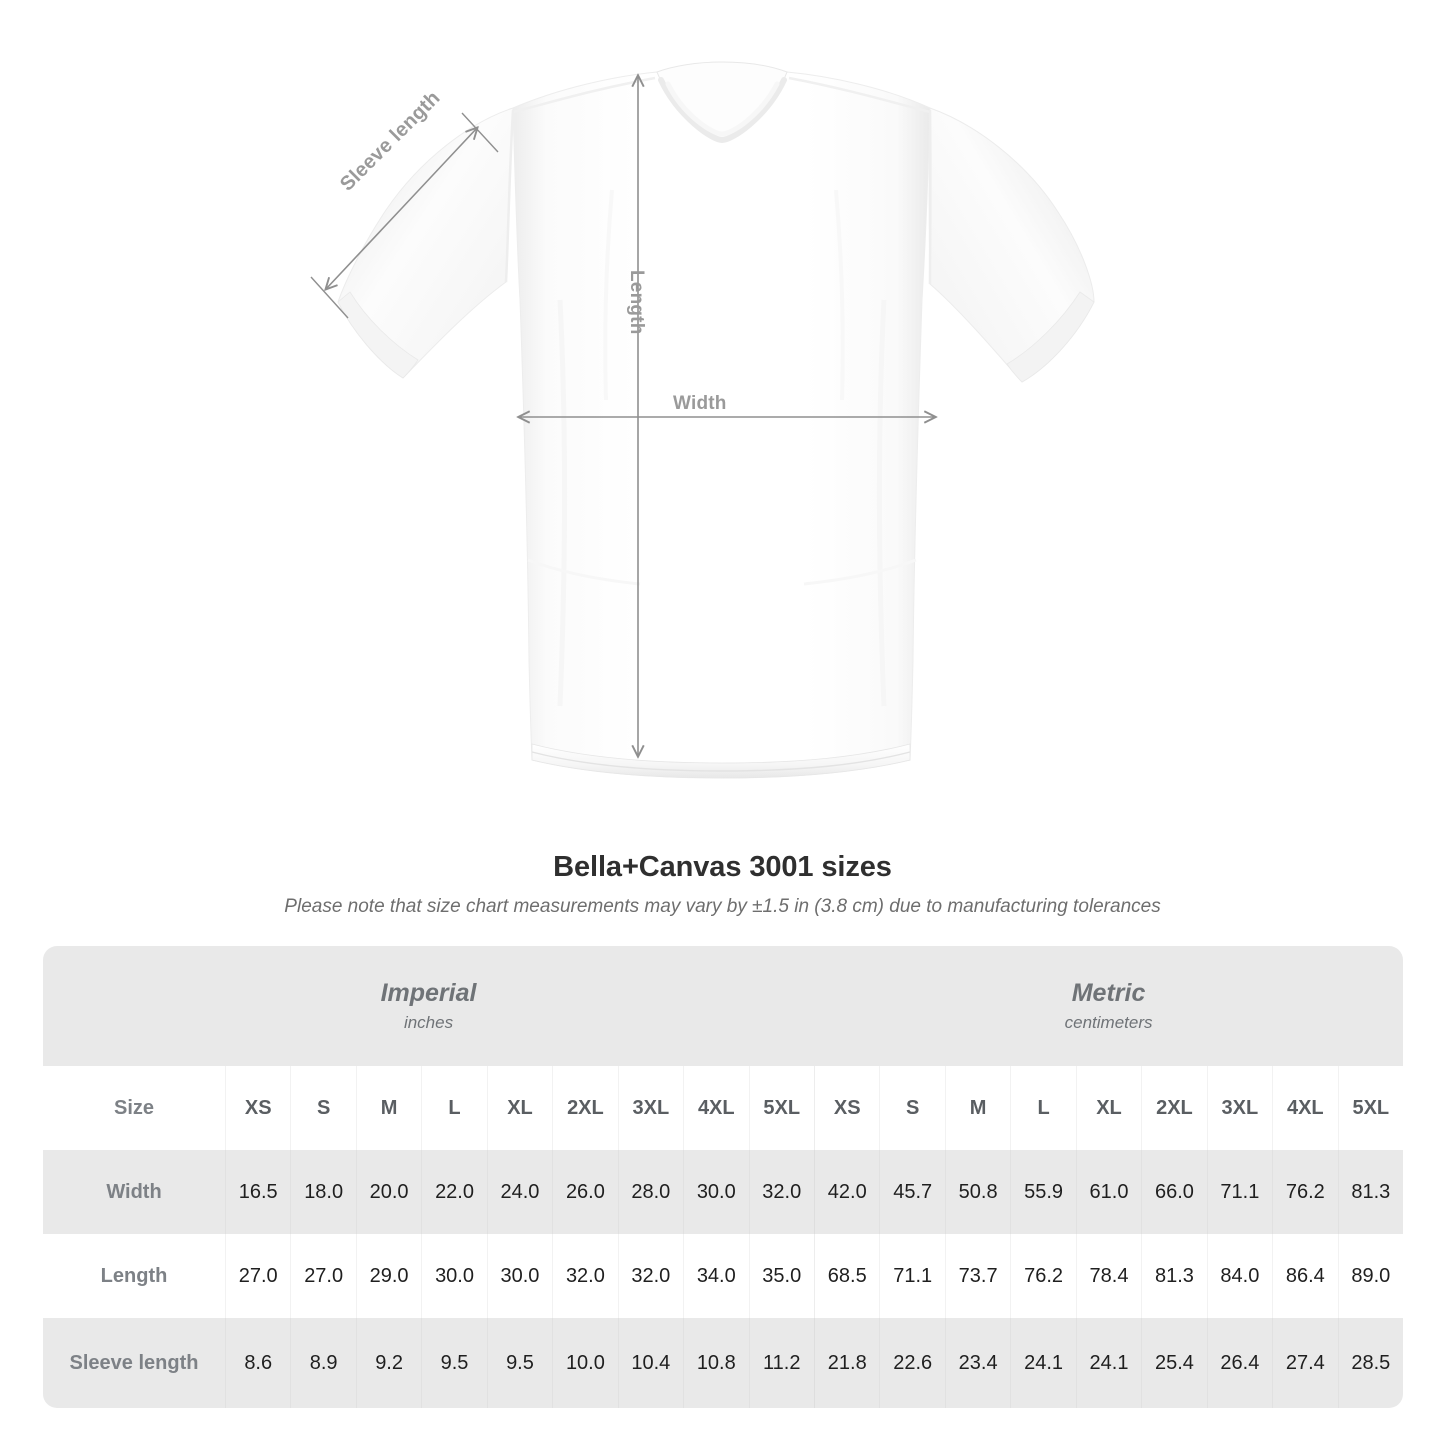 The image size is (1445, 1445). Describe the element at coordinates (781, 1363) in the screenshot. I see `cell-sleeve-length-imperial-5xl: 11.2` at that location.